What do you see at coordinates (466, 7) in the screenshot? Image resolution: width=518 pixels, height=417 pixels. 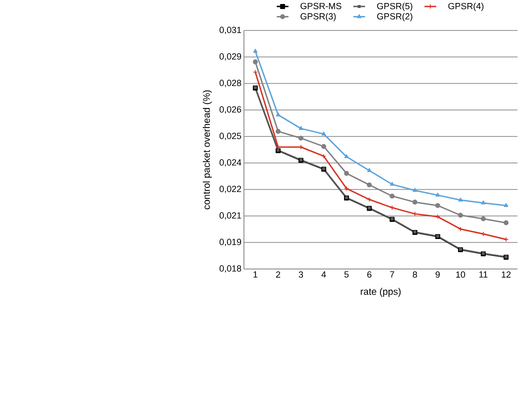 I see `legend-label: GPSR(4)` at bounding box center [466, 7].